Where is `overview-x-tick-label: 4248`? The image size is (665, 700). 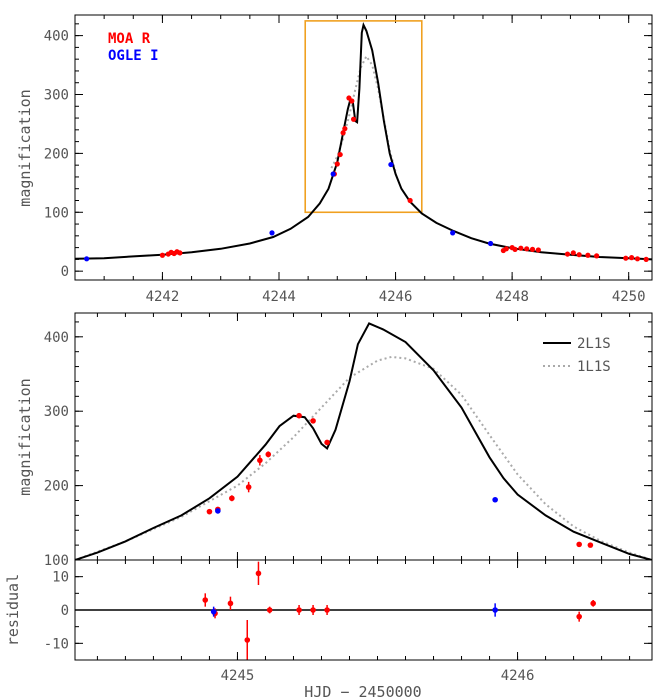
overview-x-tick-label: 4248 is located at coordinates (512, 297).